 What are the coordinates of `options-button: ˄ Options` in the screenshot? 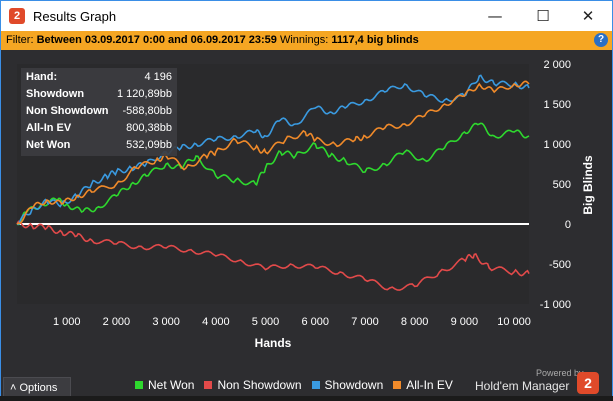 It's located at (37, 387).